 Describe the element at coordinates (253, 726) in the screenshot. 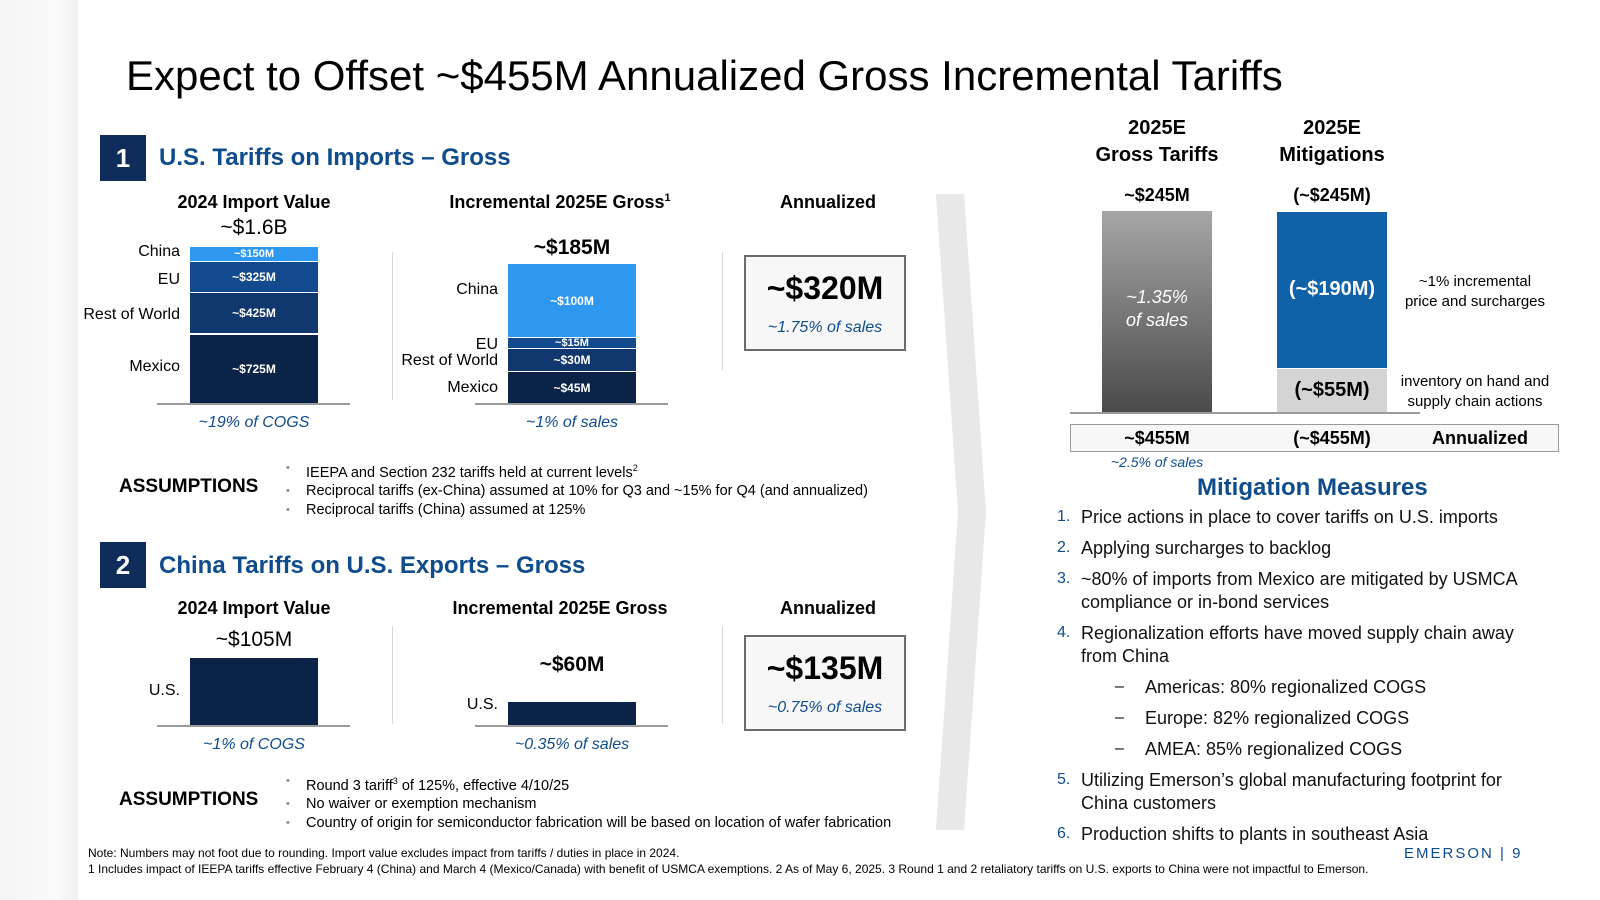

I see `s2-import-baseline` at that location.